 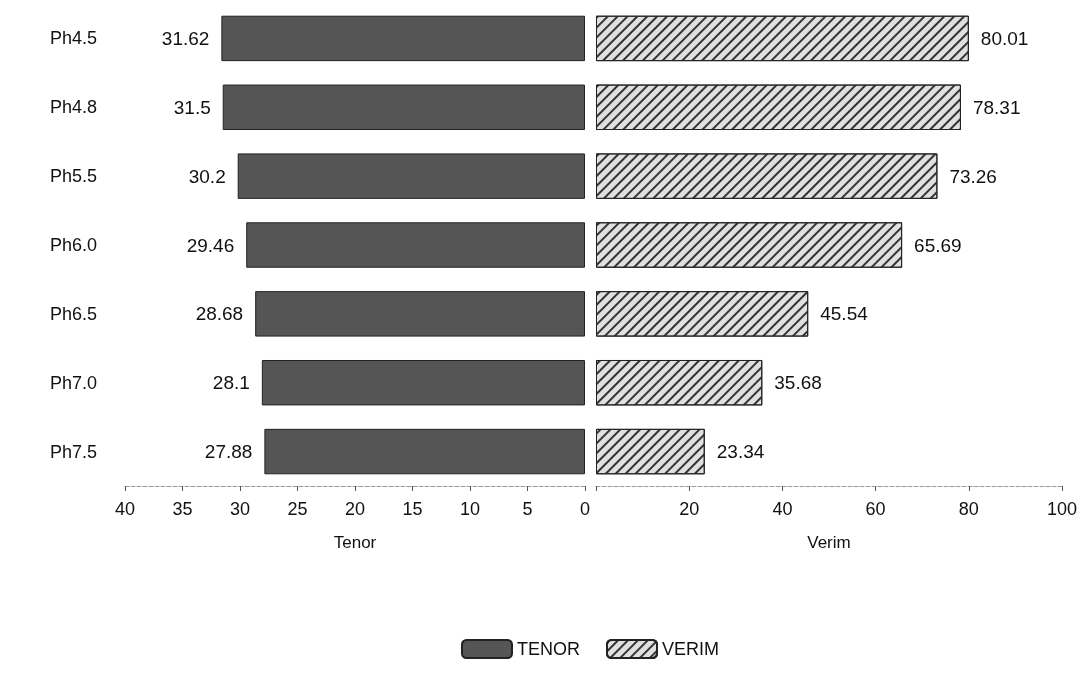 What do you see at coordinates (185, 38) in the screenshot?
I see `data-label: 31.62` at bounding box center [185, 38].